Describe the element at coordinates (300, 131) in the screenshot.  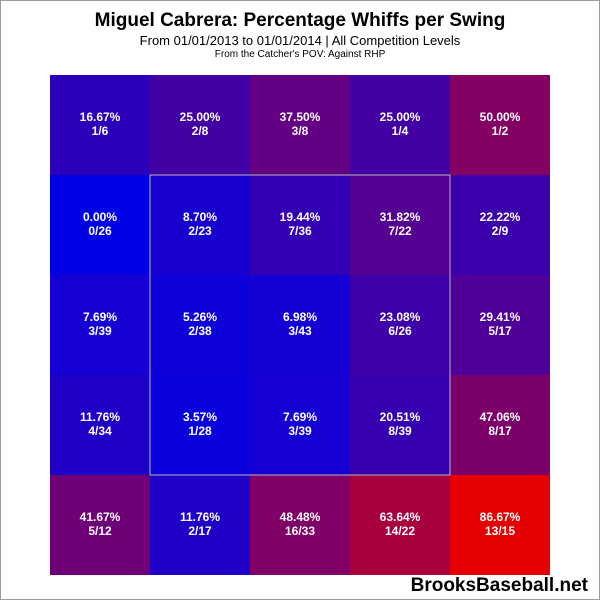
I see `zone-cell-fraction: 3/8` at that location.